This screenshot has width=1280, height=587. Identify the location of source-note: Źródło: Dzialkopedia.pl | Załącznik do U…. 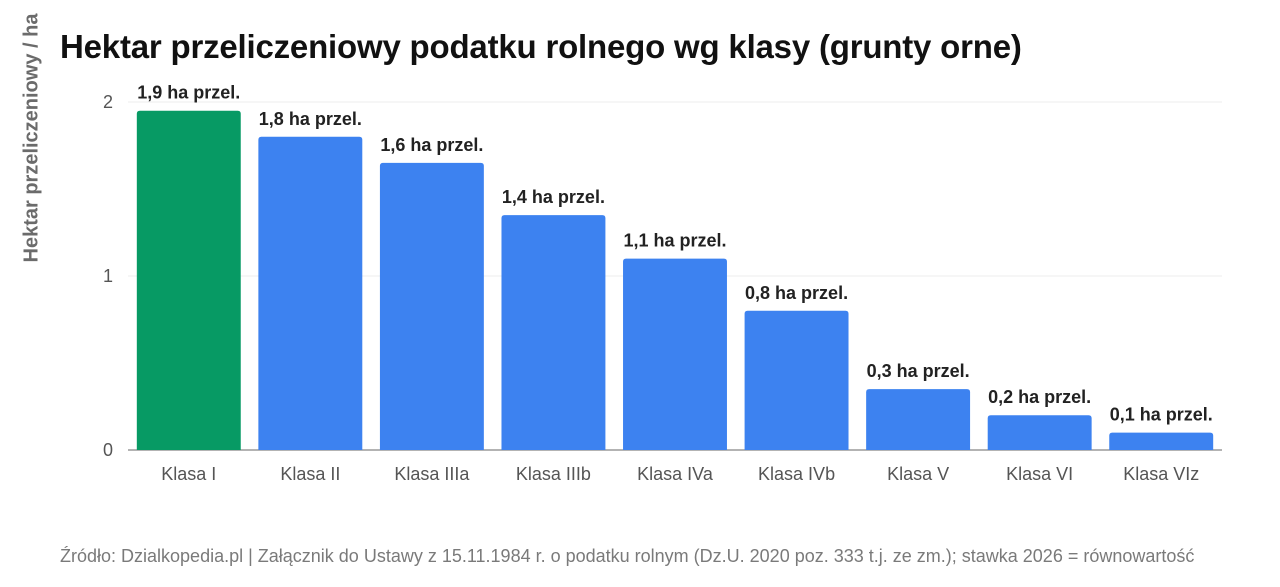
(627, 556).